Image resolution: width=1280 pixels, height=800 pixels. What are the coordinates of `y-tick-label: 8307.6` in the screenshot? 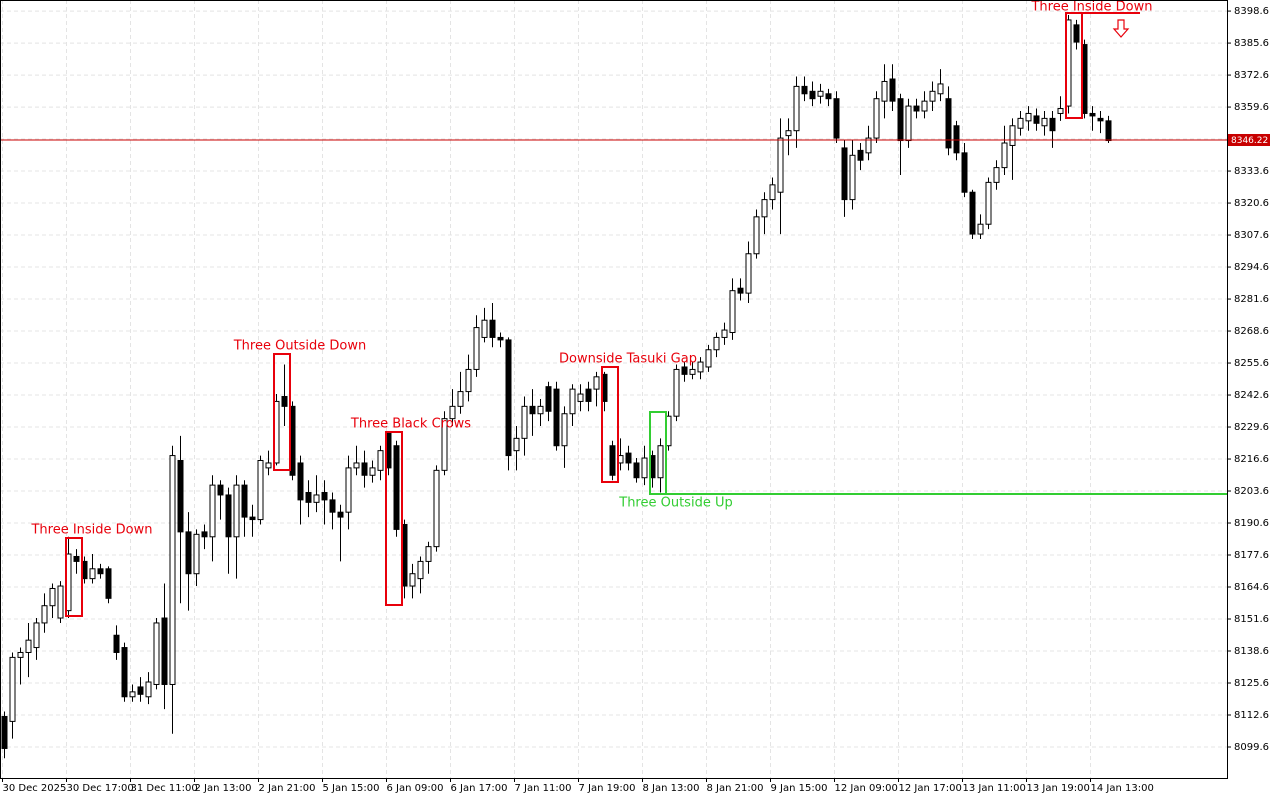 It's located at (1251, 235).